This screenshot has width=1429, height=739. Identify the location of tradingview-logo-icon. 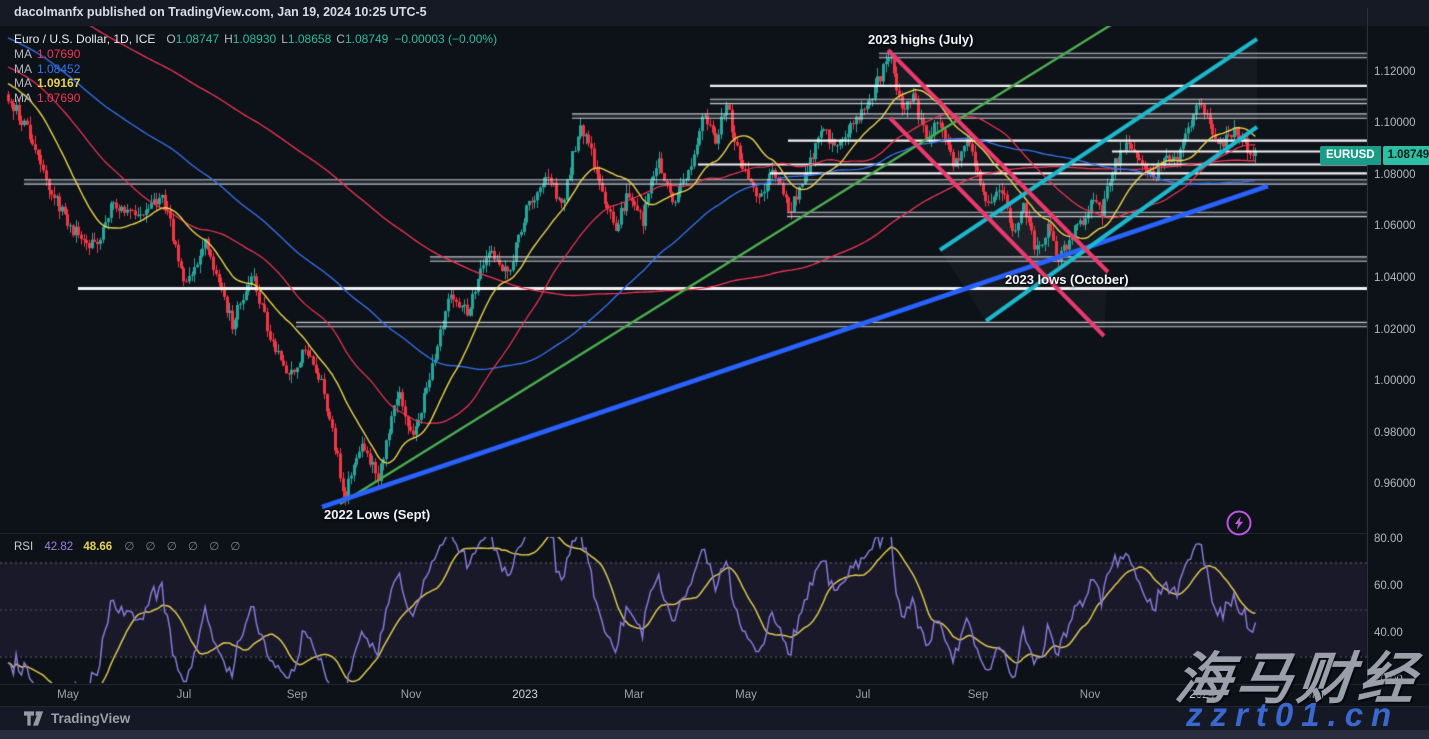
(34, 718).